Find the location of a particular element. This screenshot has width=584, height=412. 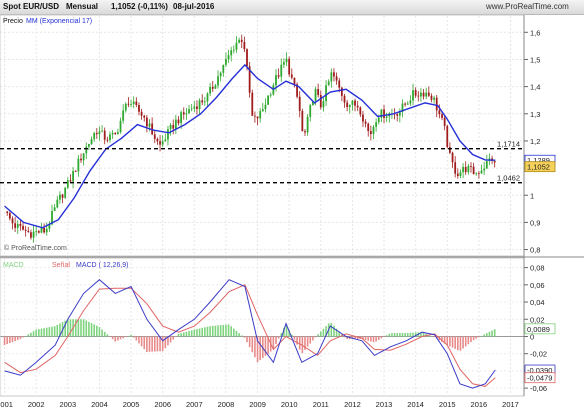

price-tag-label: 0,0089 is located at coordinates (538, 329).